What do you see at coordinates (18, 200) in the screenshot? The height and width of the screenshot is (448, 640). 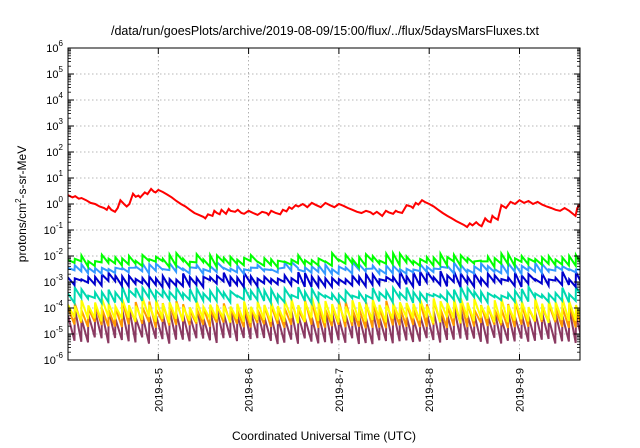 I see `y-axis-label-sup: 2` at bounding box center [18, 200].